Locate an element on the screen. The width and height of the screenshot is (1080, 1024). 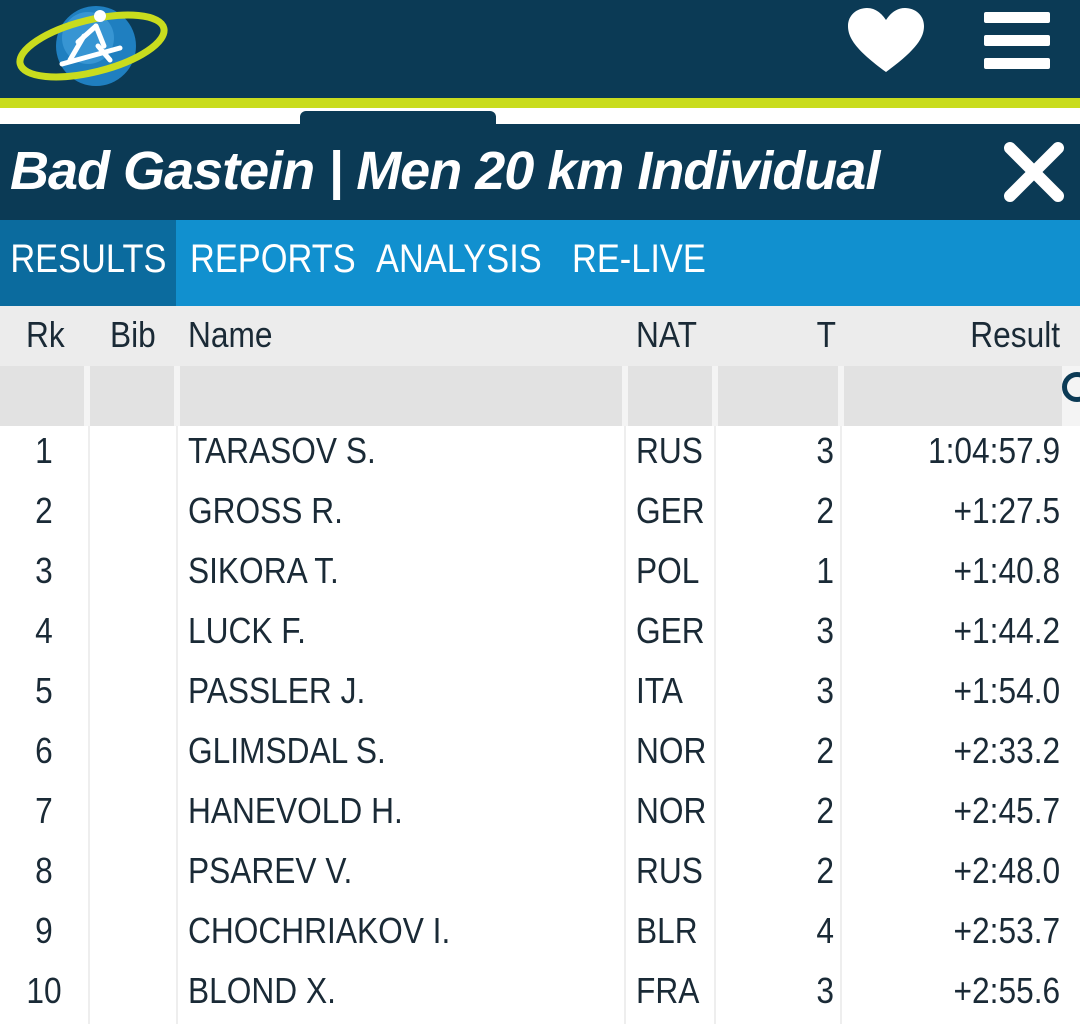
penalty-cell: 1 is located at coordinates (825, 570).